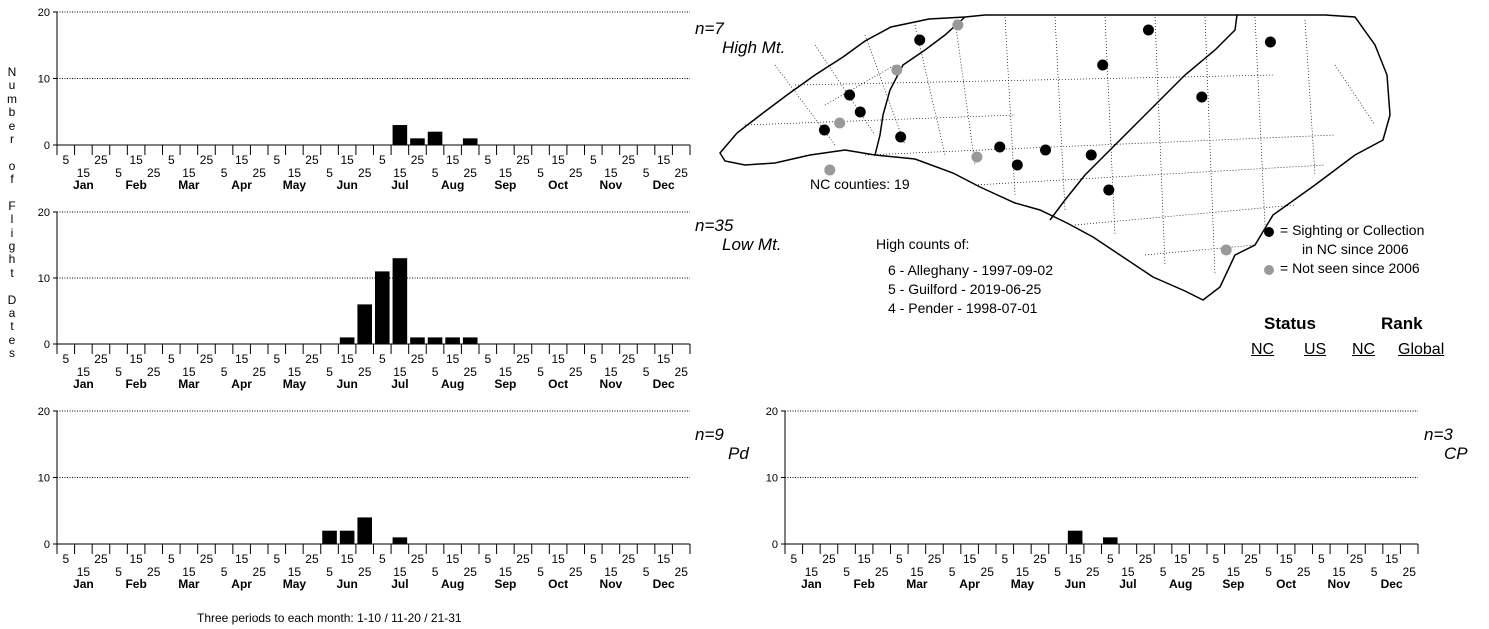 Image resolution: width=1489 pixels, height=629 pixels. What do you see at coordinates (709, 434) in the screenshot?
I see `pd-n-label: n=9` at bounding box center [709, 434].